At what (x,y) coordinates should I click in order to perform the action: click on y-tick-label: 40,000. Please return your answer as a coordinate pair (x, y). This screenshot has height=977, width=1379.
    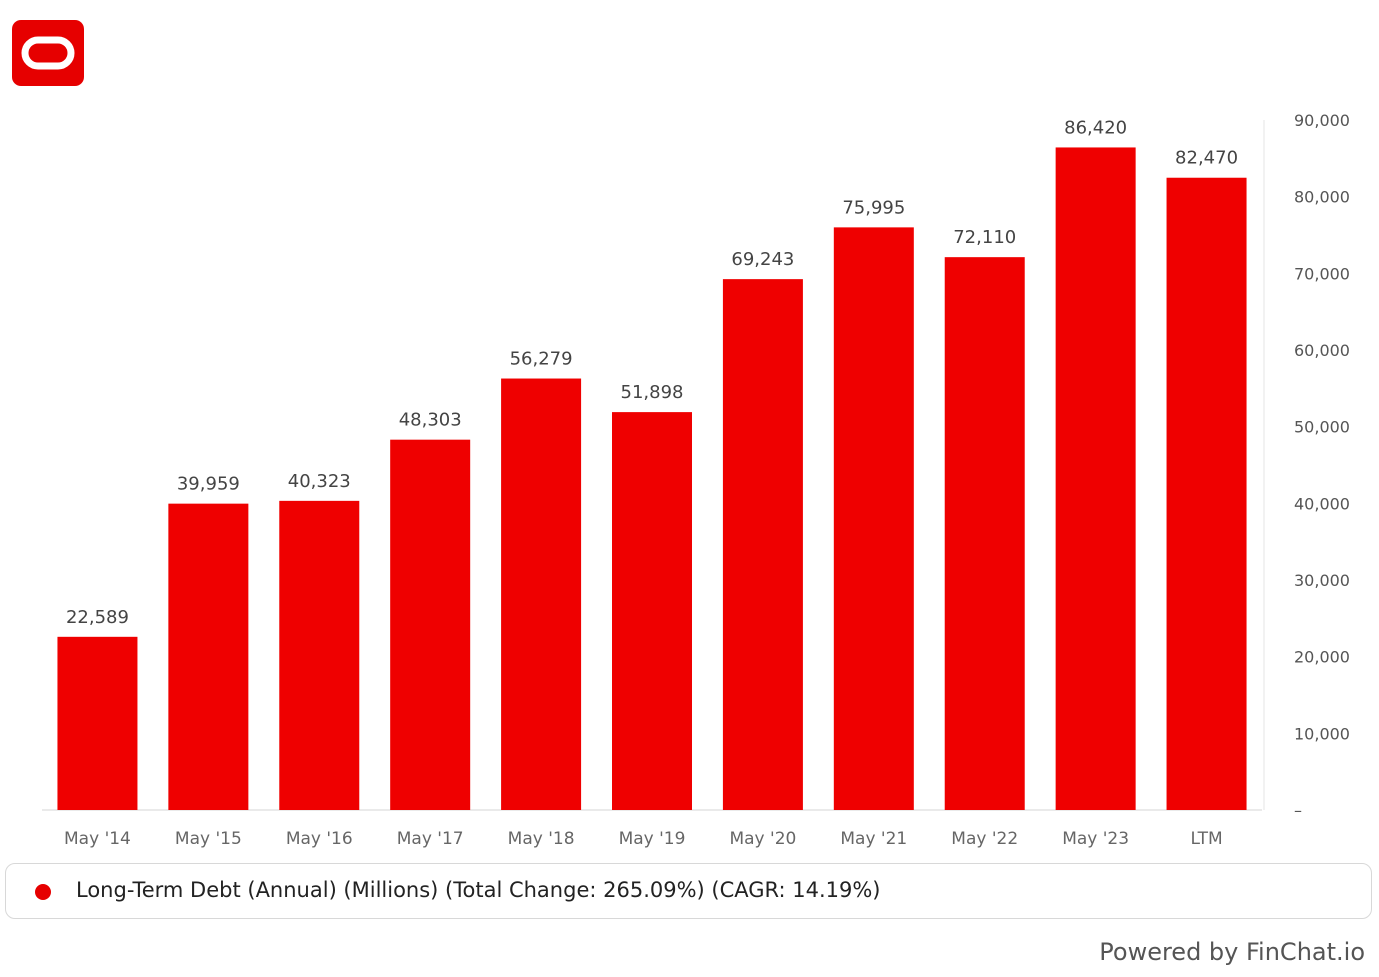
    Looking at the image, I should click on (1322, 503).